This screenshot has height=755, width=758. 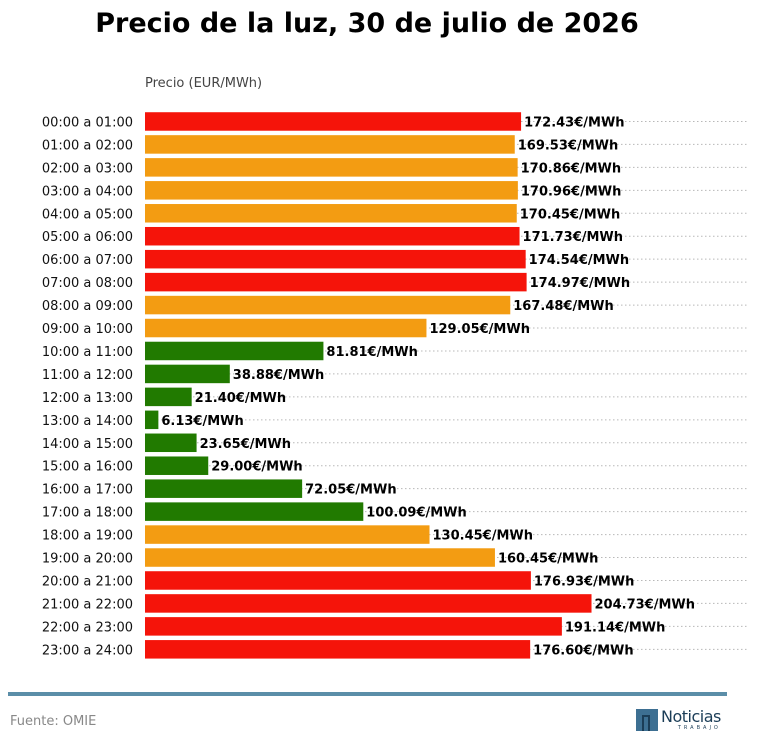 What do you see at coordinates (87, 145) in the screenshot?
I see `category-label: 01:00 a 02:00` at bounding box center [87, 145].